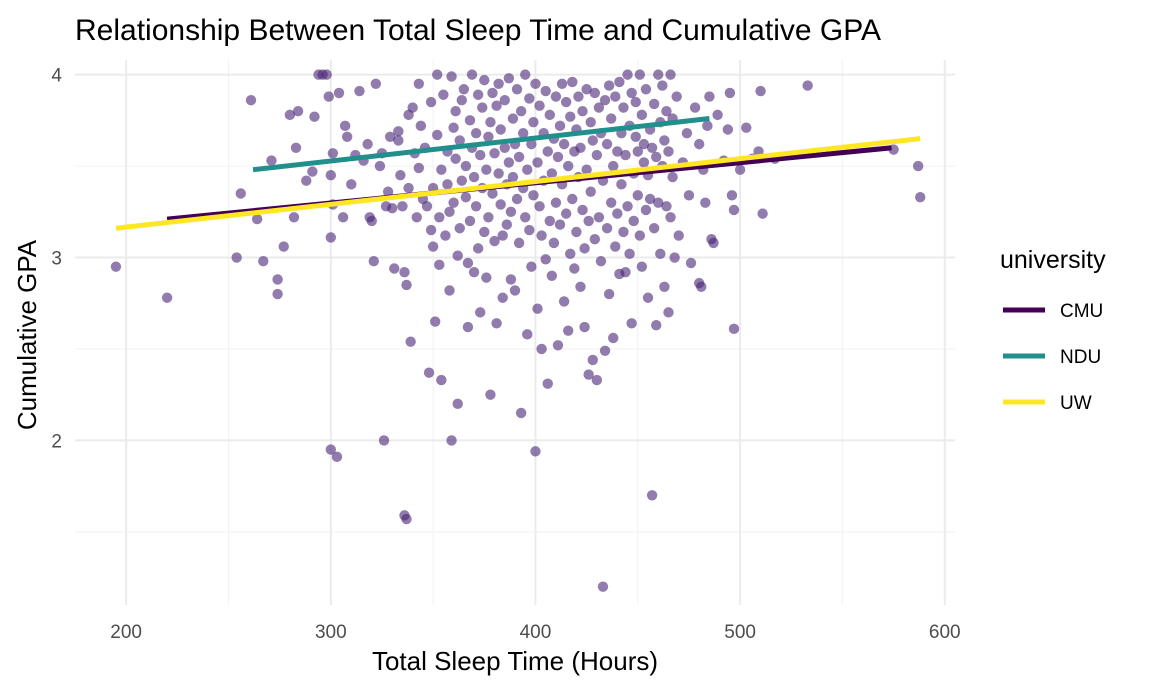 Image resolution: width=1152 pixels, height=691 pixels. Describe the element at coordinates (481, 144) in the screenshot. I see `trend-line-ndu` at that location.